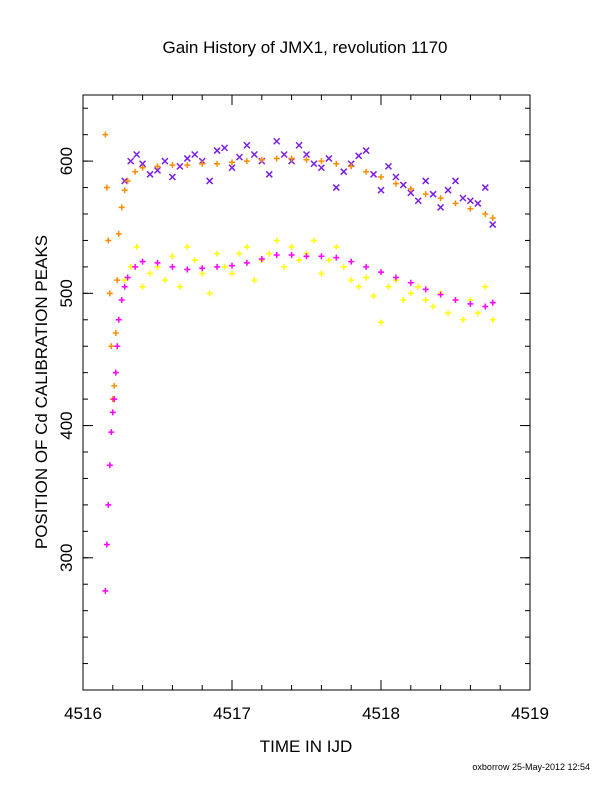  I want to click on x-axis-label: TIME IN IJD, so click(306, 746).